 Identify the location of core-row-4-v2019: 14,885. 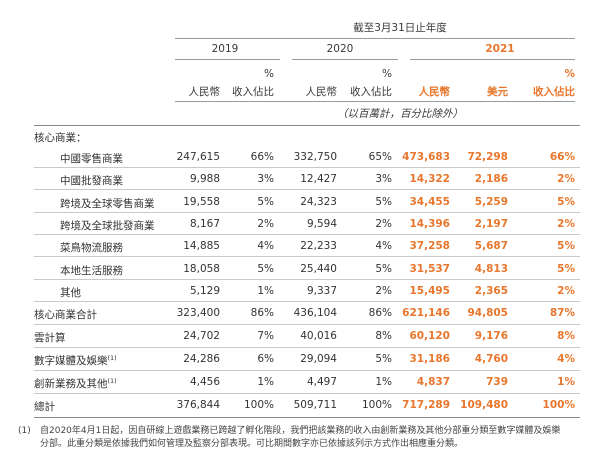
(201, 246).